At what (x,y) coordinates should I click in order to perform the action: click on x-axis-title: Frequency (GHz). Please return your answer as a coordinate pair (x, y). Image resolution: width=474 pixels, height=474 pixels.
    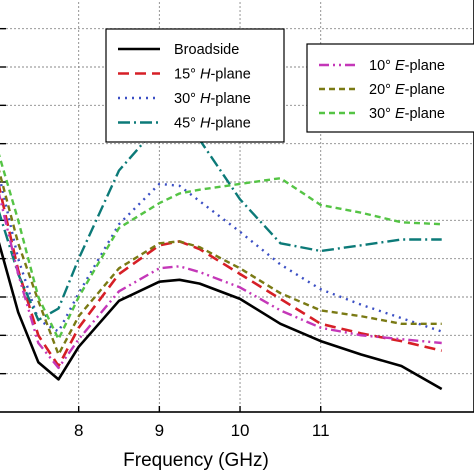
    Looking at the image, I should click on (196, 460).